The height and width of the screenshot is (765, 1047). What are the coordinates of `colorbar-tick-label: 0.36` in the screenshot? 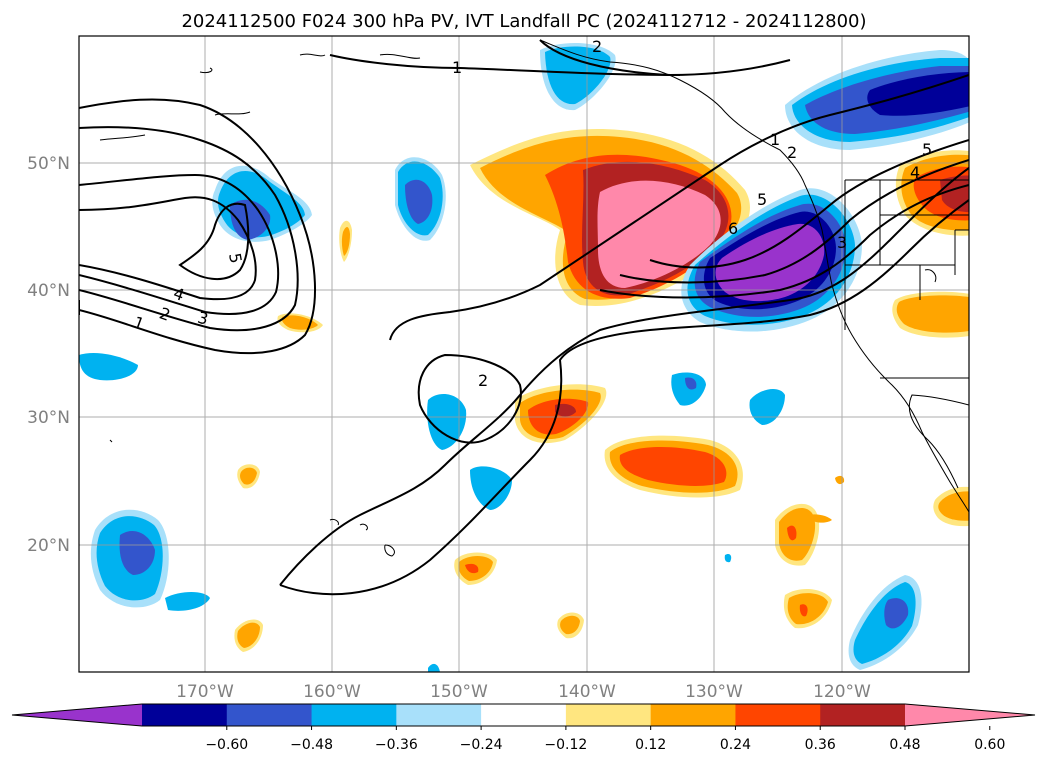 It's located at (820, 745).